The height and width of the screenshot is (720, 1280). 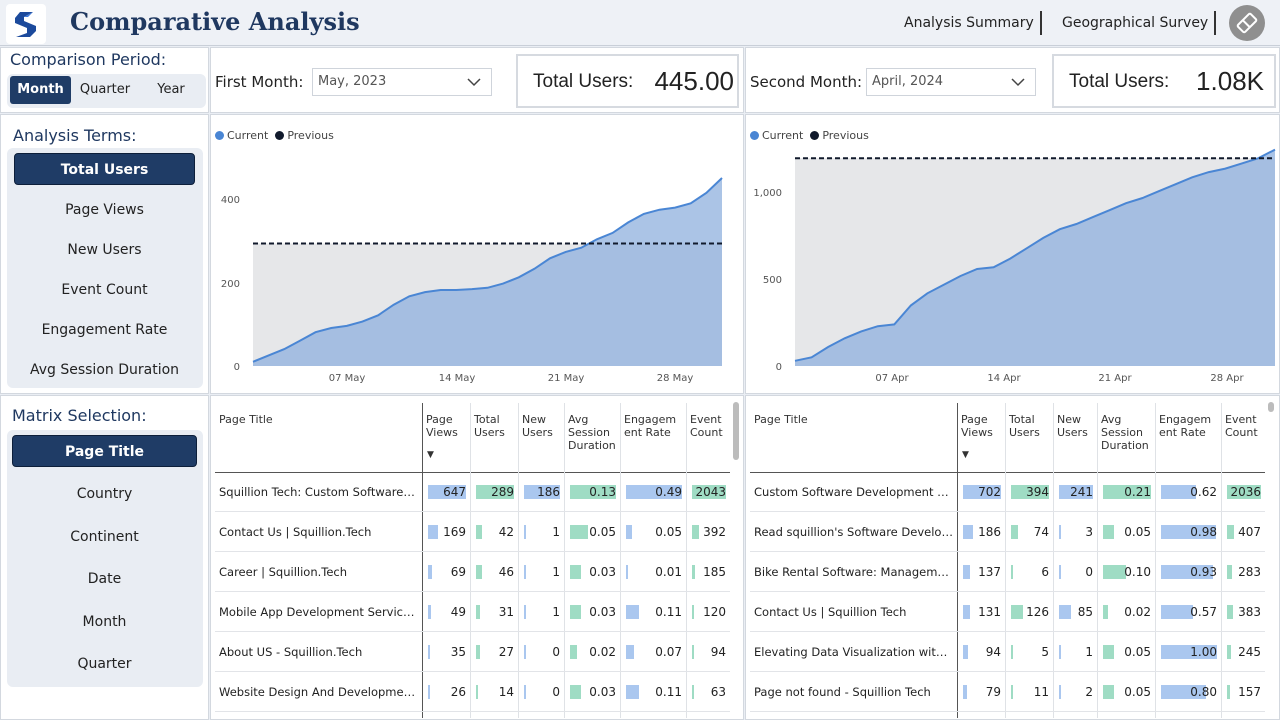 I want to click on matrix-month: Month, so click(x=104, y=622).